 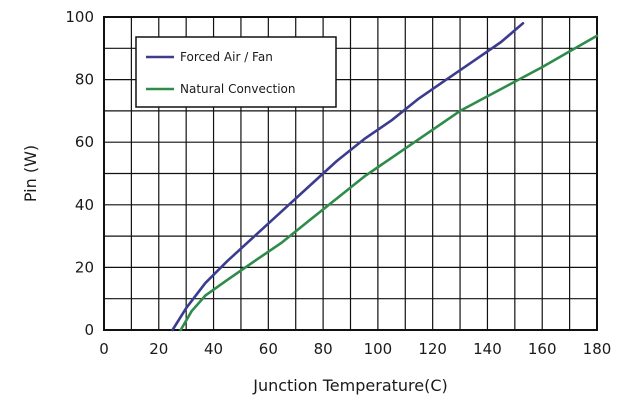 I want to click on x-tick-label: 140, so click(x=487, y=349).